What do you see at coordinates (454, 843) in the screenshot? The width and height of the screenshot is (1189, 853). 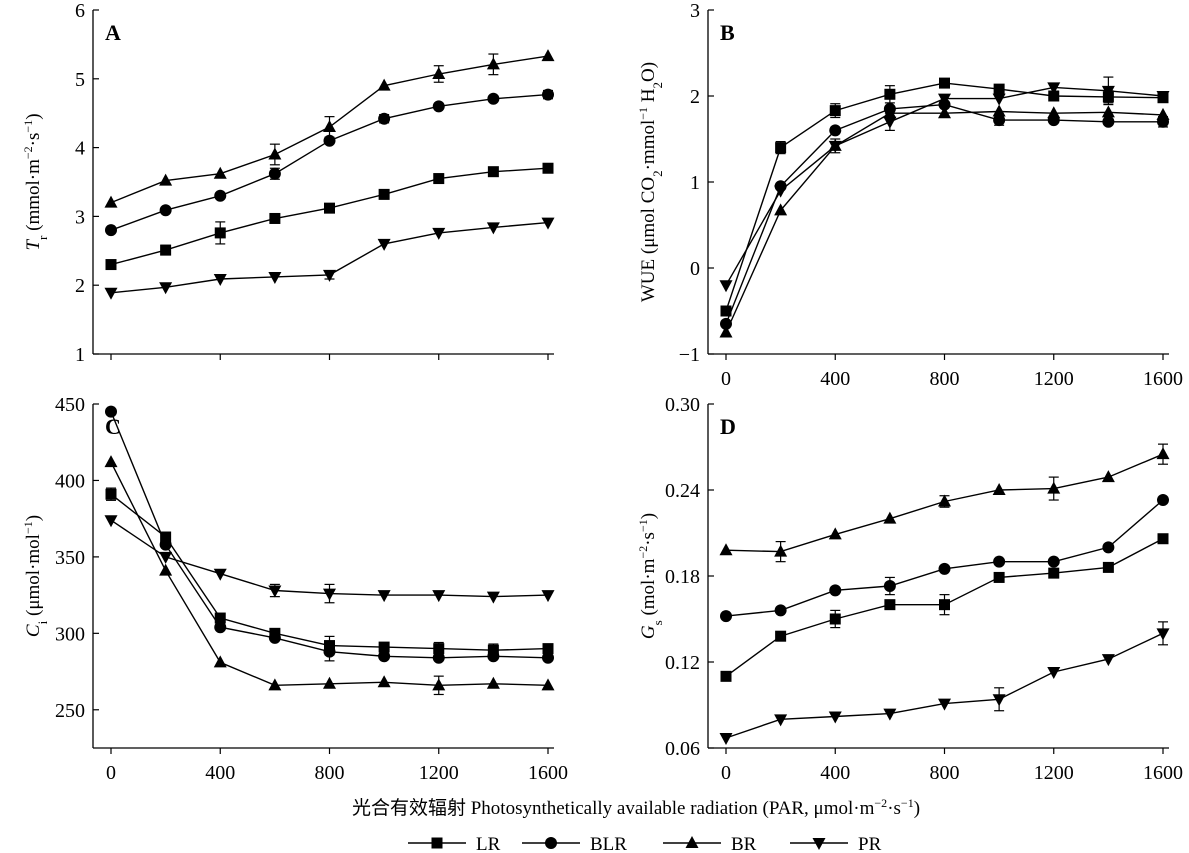 I see `legend-item-lr: LR` at bounding box center [454, 843].